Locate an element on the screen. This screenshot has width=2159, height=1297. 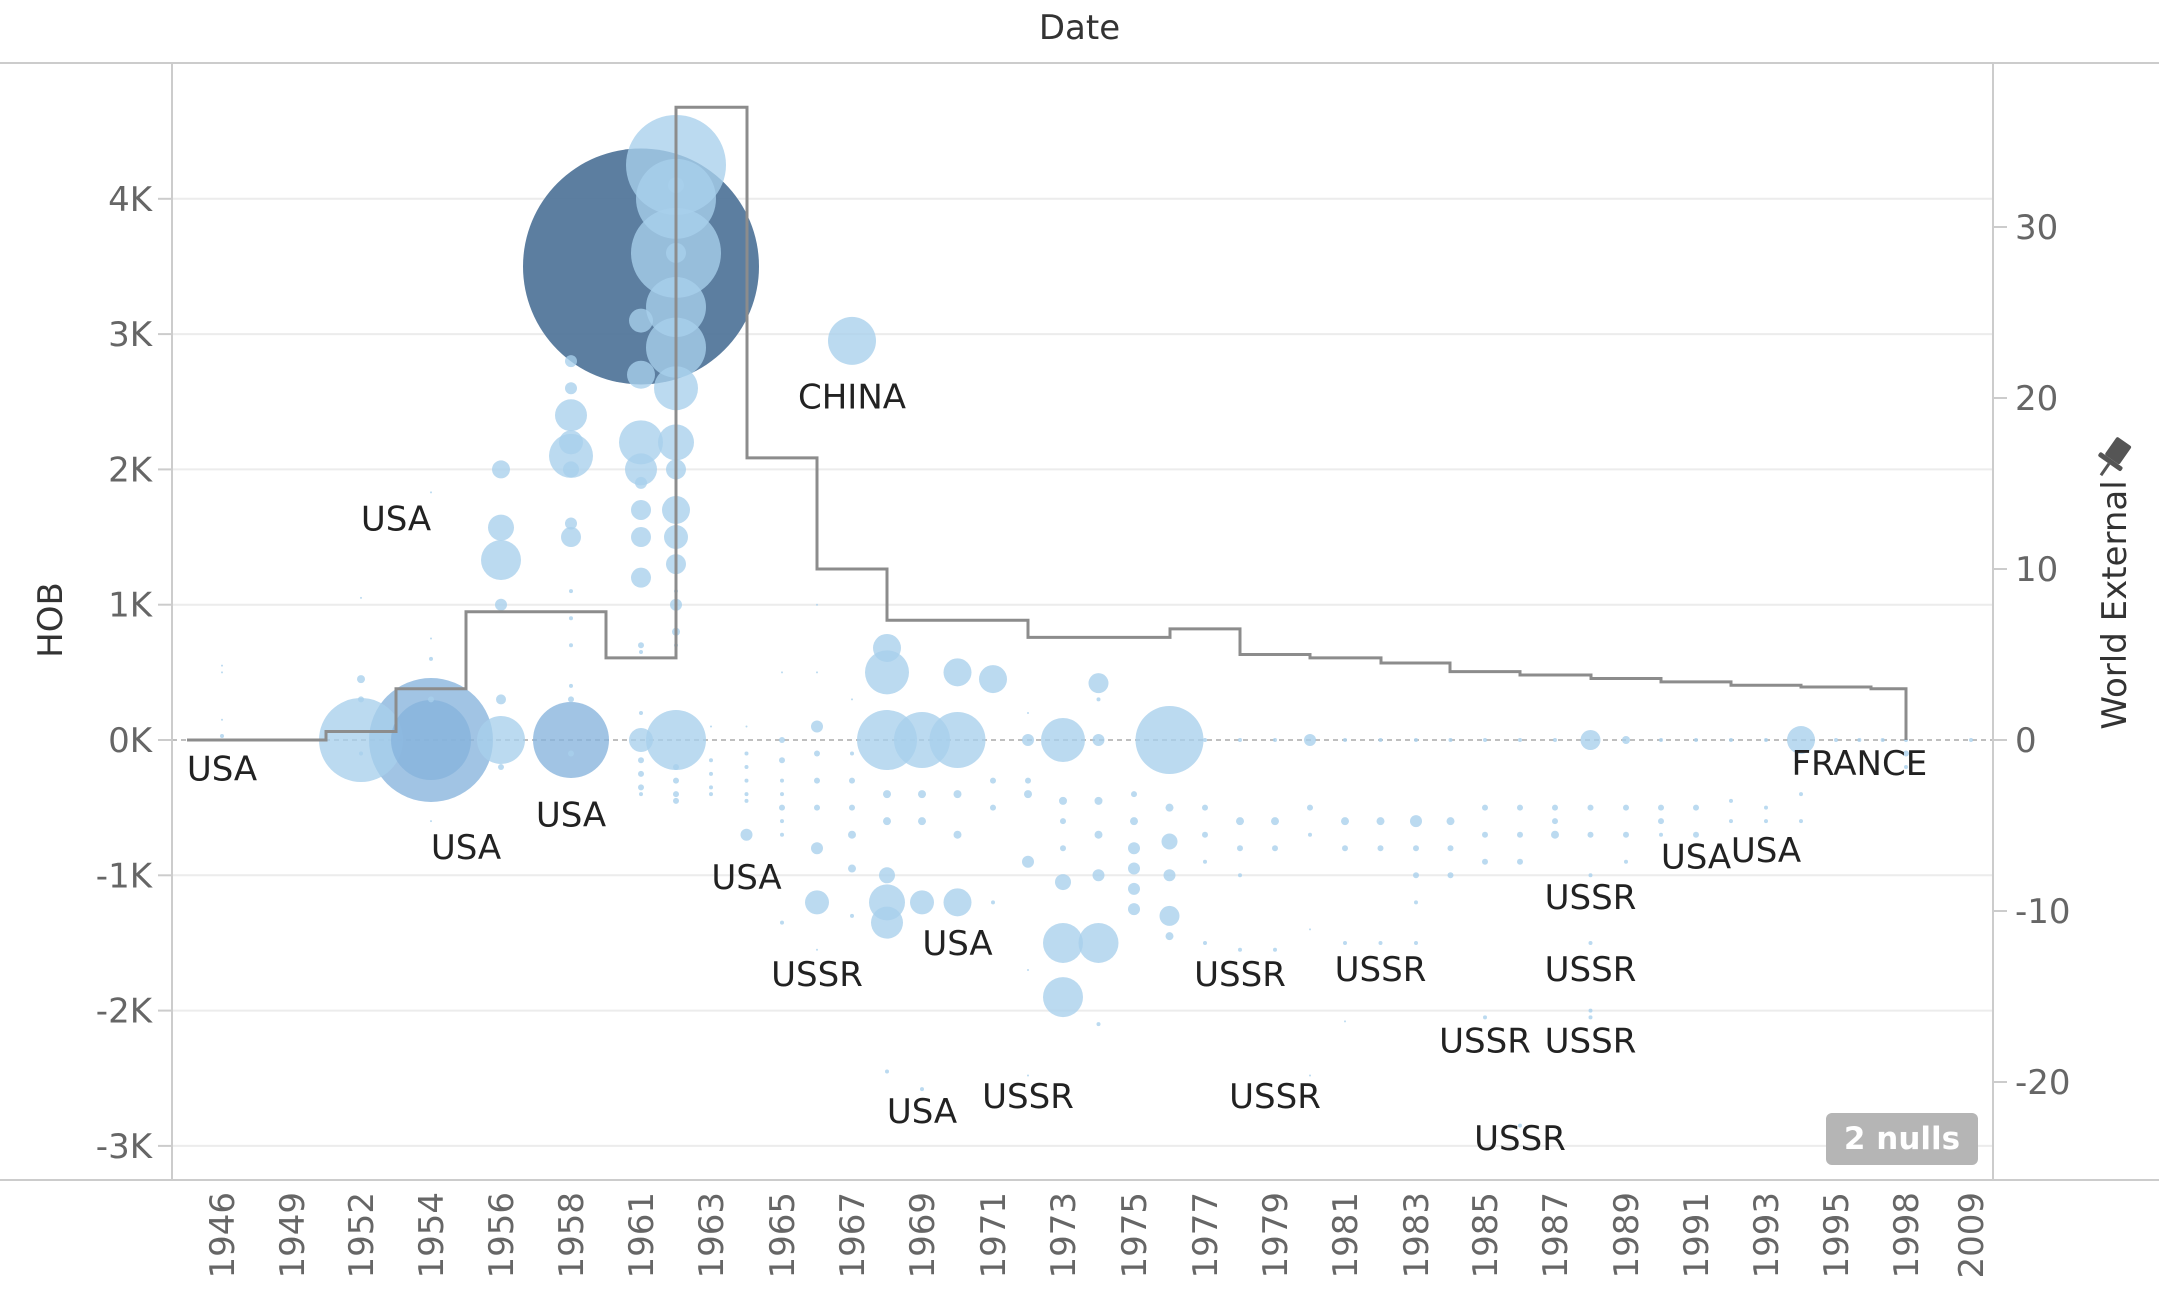
y2-axis-title: World External is located at coordinates (2115, 604).